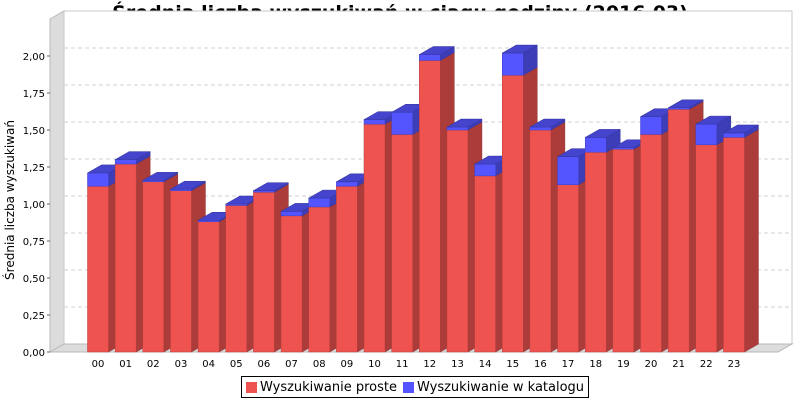 The width and height of the screenshot is (800, 400). What do you see at coordinates (34, 353) in the screenshot?
I see `y-tick-label: 0,00` at bounding box center [34, 353].